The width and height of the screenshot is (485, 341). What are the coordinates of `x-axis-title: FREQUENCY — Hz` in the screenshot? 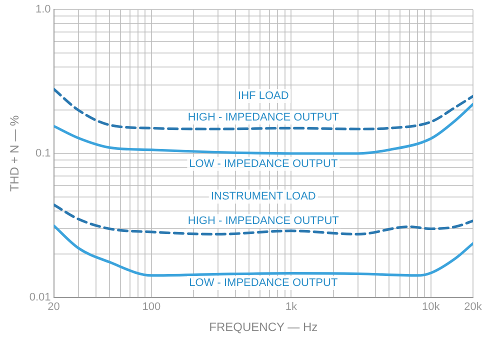 It's located at (263, 327).